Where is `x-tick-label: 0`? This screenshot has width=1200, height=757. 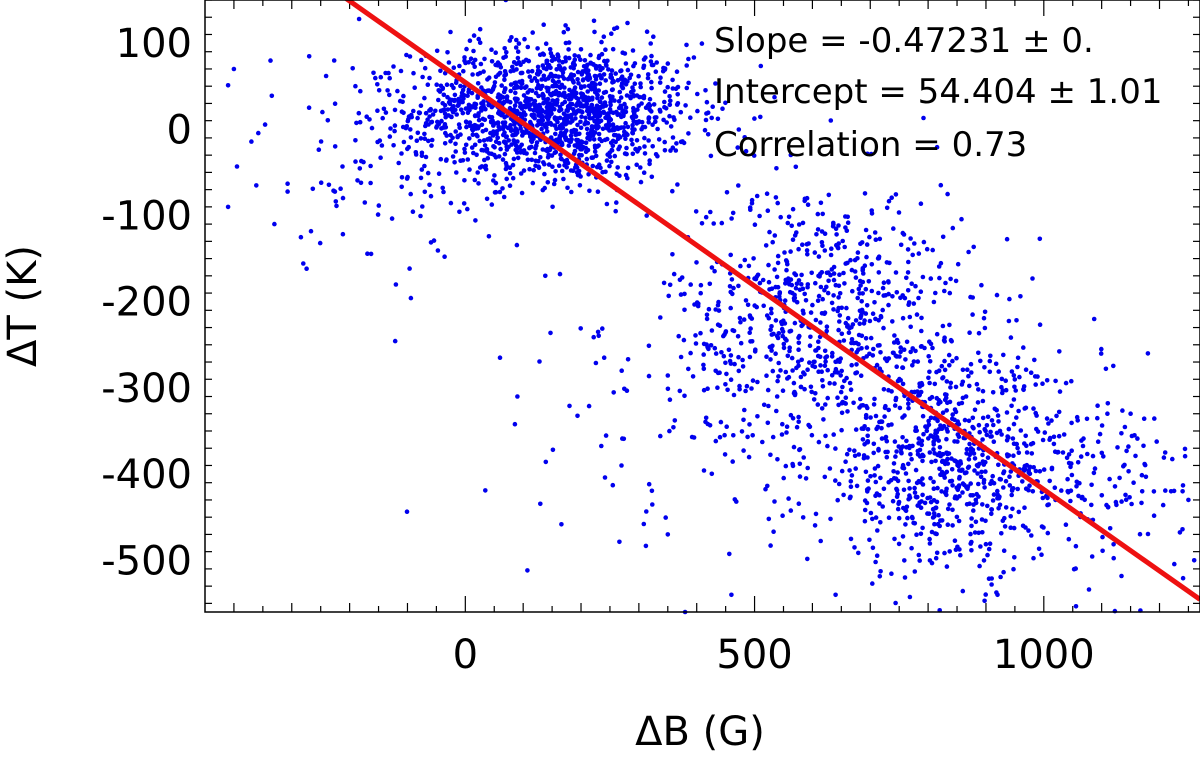
x-tick-label: 0 is located at coordinates (465, 655).